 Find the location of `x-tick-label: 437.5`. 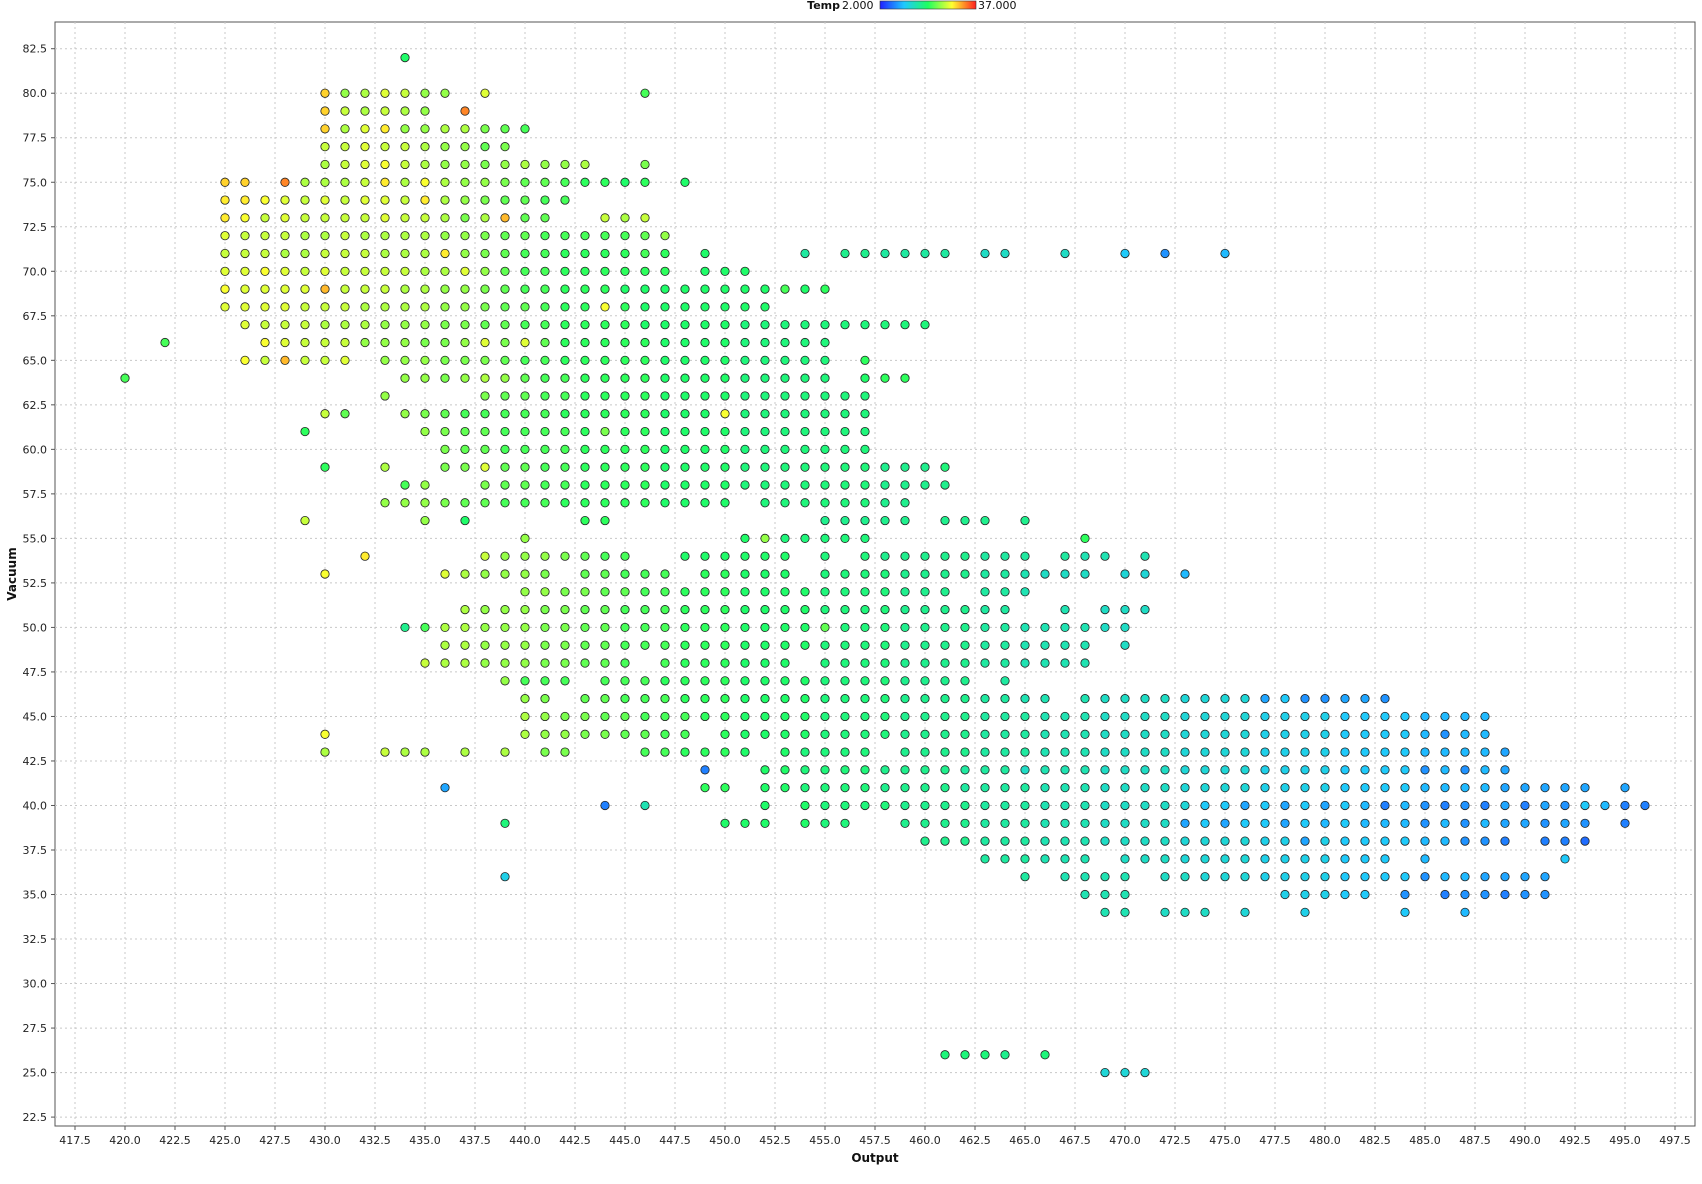

x-tick-label: 437.5 is located at coordinates (475, 1140).